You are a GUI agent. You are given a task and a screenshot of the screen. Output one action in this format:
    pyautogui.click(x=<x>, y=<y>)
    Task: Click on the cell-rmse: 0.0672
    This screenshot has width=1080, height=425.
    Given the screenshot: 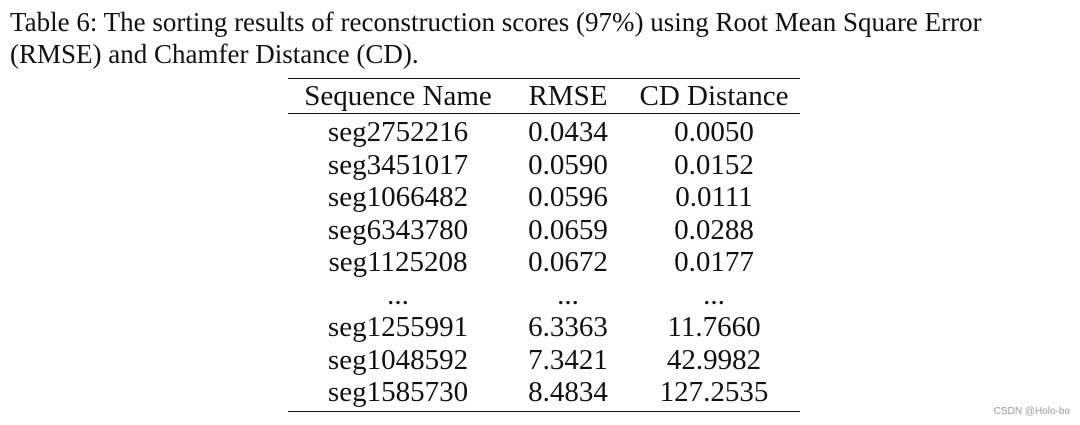 What is the action you would take?
    pyautogui.click(x=568, y=262)
    